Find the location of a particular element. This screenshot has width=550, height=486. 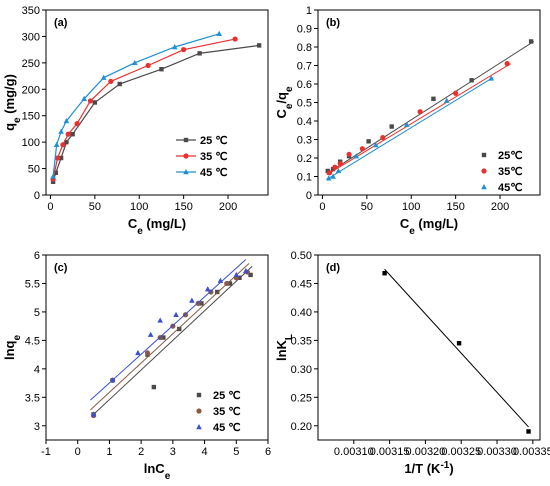

y-tick-label: 50 is located at coordinates (34, 170).